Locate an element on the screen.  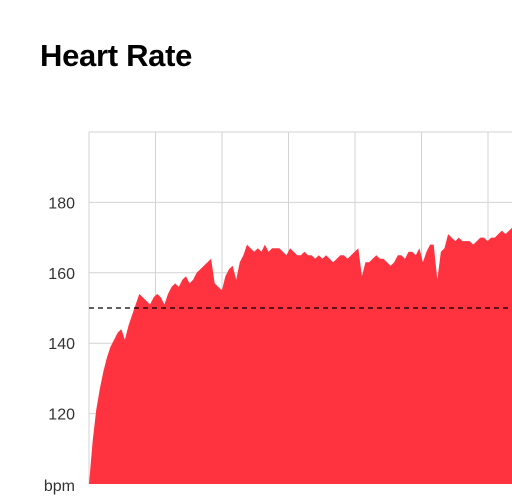
y-tick-label-140: 140 is located at coordinates (61, 344).